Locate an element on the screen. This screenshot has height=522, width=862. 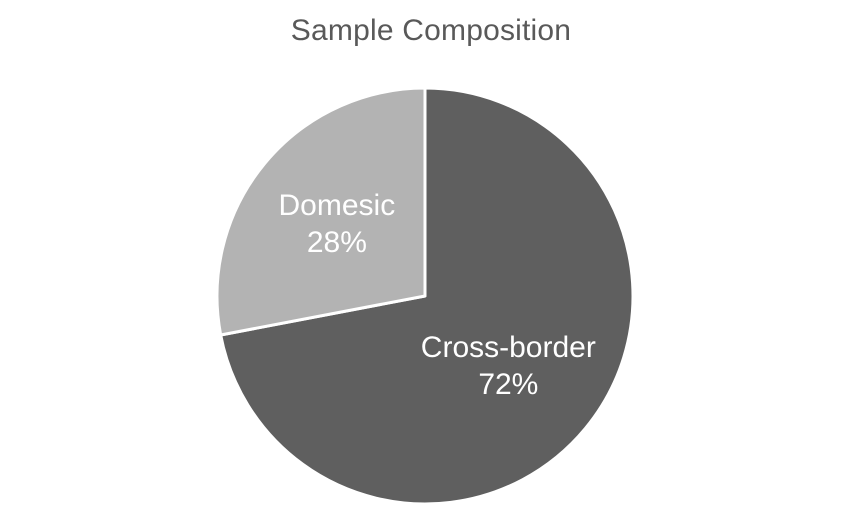
slice-category-name: Domesic is located at coordinates (337, 205).